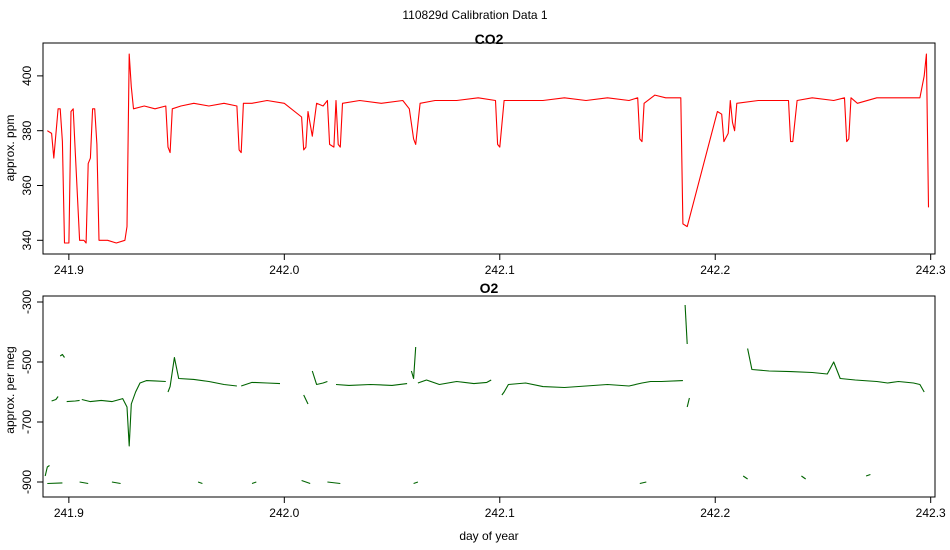 This screenshot has width=950, height=550. What do you see at coordinates (488, 536) in the screenshot?
I see `o2-x-axis-label: day of year` at bounding box center [488, 536].